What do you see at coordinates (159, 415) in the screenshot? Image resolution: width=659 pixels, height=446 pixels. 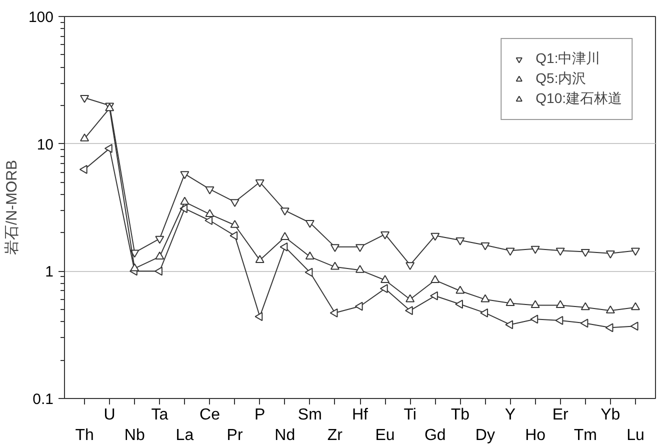 I see `x-tick-label: Ta` at bounding box center [159, 415].